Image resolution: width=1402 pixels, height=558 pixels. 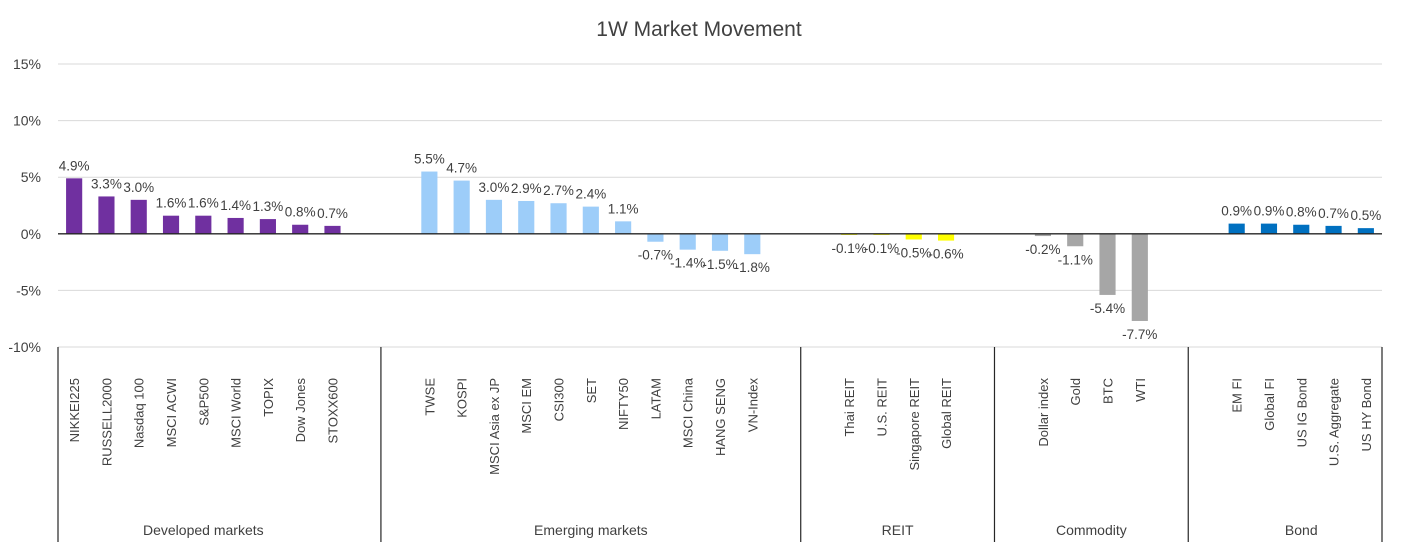 I want to click on data-label: 3.3%, so click(x=106, y=183).